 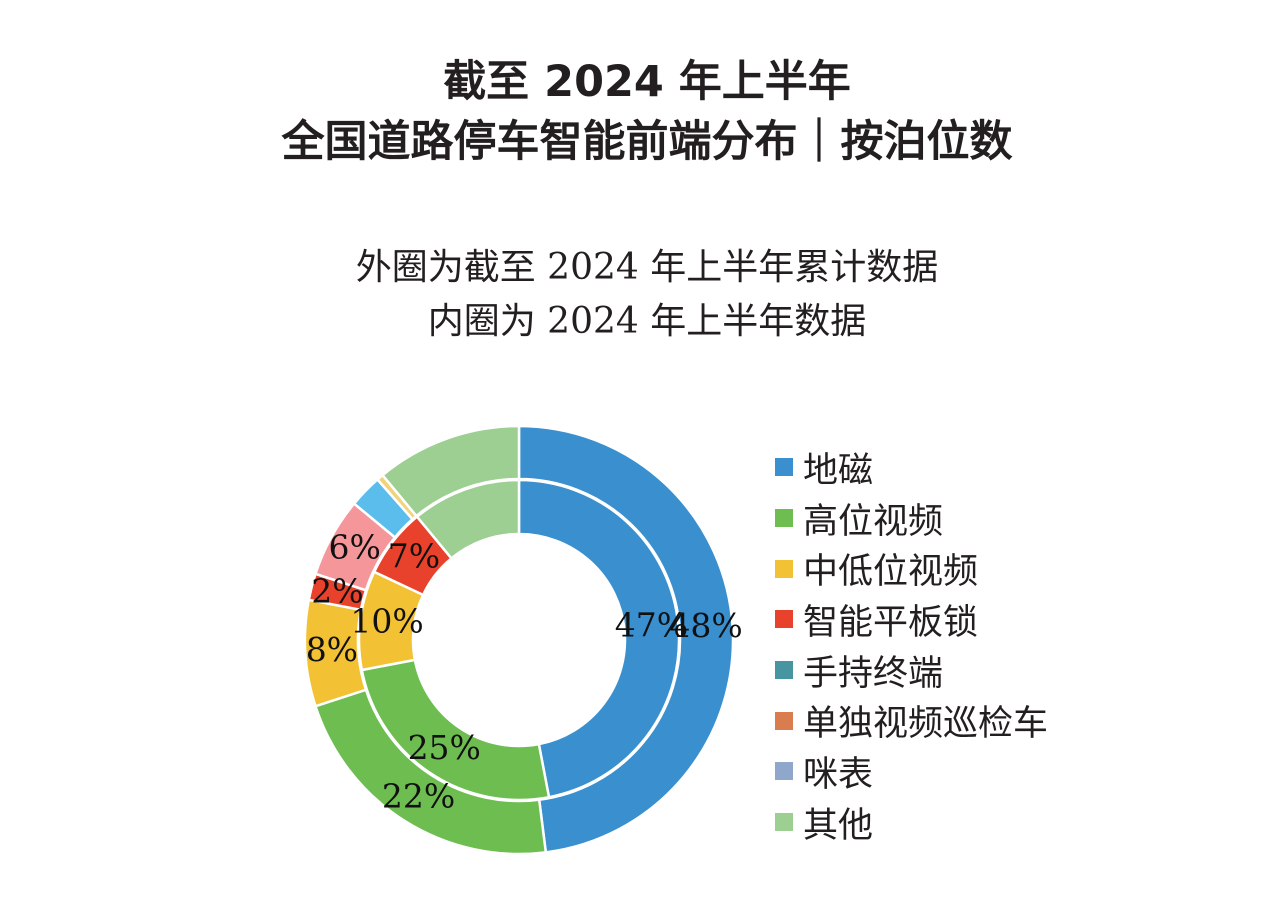 I want to click on inner-label-1: 25%, so click(x=444, y=747).